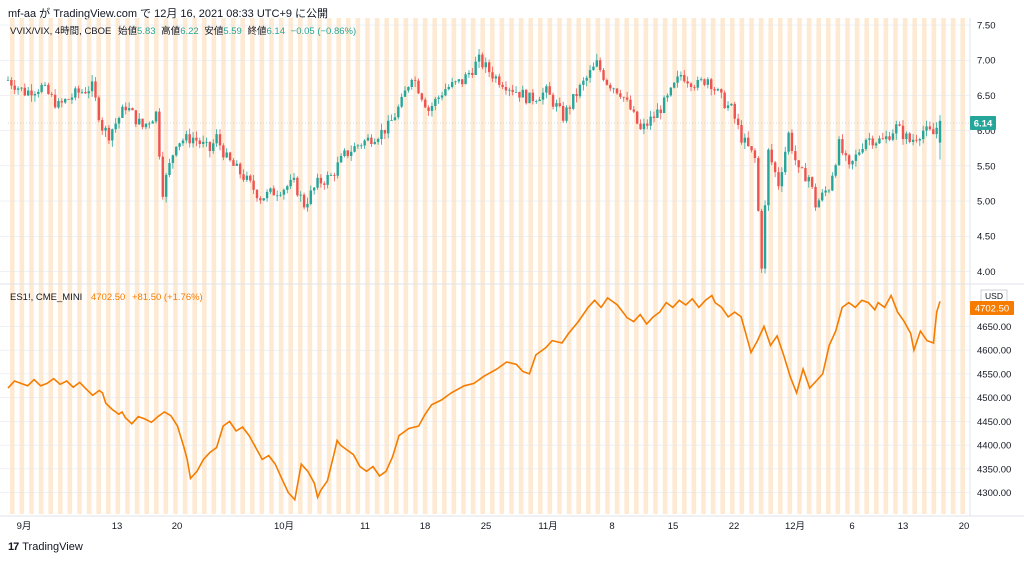  I want to click on price-tick-label: 6.50, so click(986, 96).